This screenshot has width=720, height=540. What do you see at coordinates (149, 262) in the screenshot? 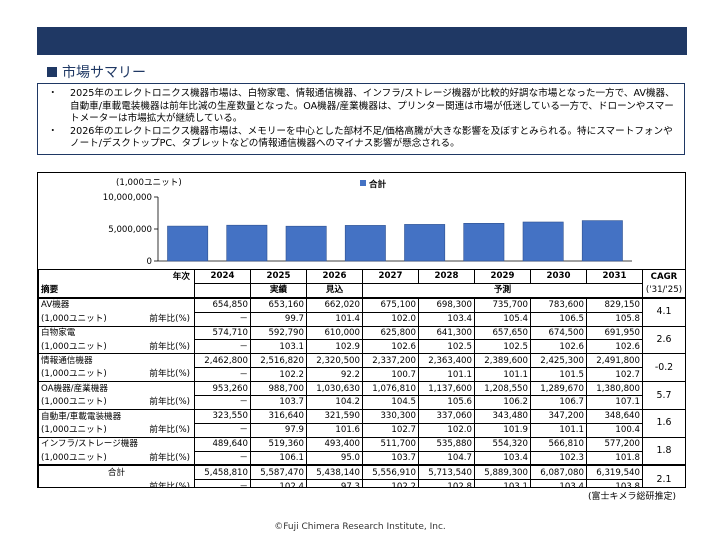
I see `y-tick-label: 0` at bounding box center [149, 262].